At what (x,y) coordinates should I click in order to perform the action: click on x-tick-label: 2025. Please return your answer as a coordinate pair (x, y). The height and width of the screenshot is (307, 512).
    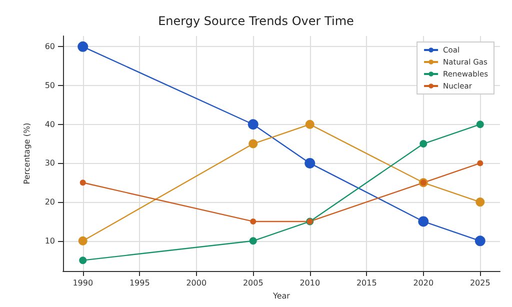
    Looking at the image, I should click on (480, 283).